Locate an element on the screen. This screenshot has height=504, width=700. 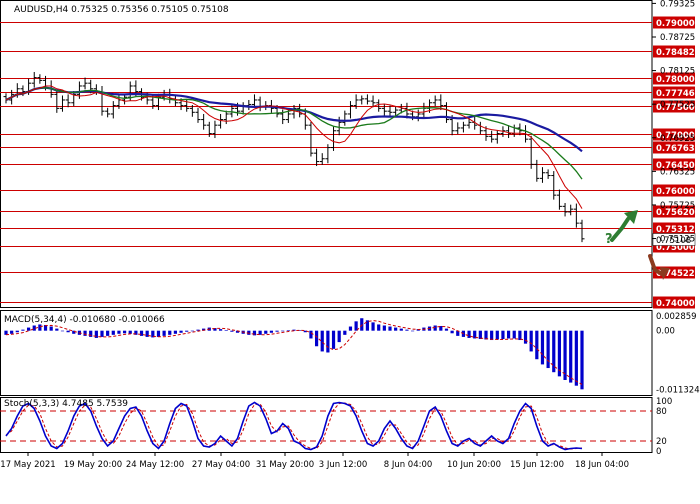
time-axis-label: 17 May 2021 is located at coordinates (27, 465).